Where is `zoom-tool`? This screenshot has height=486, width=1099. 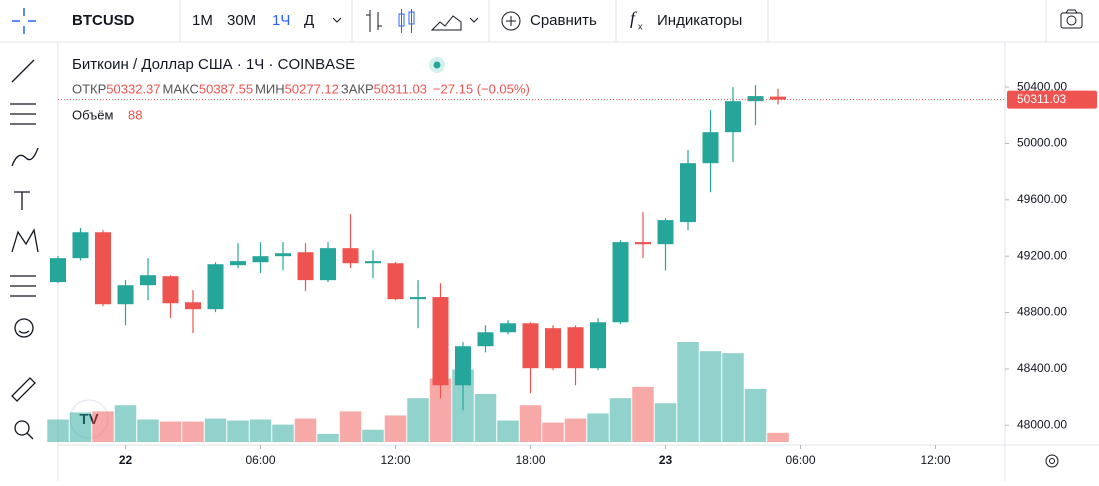
zoom-tool is located at coordinates (24, 430).